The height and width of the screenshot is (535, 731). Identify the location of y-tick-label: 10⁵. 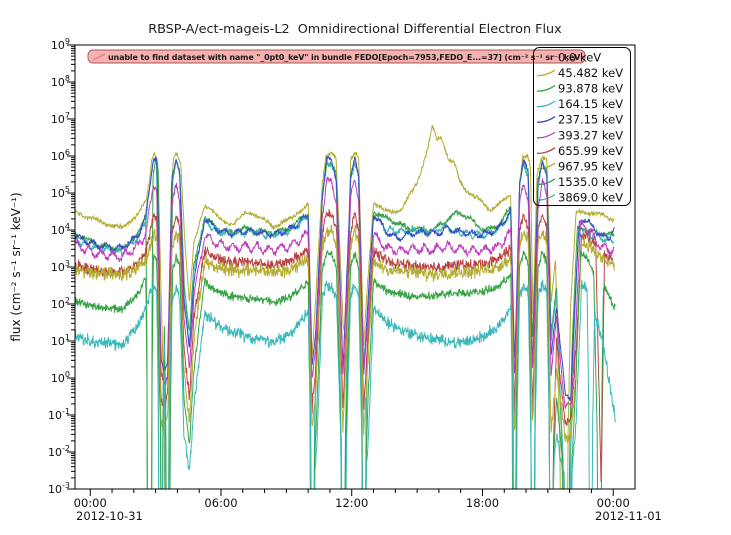
(60, 192).